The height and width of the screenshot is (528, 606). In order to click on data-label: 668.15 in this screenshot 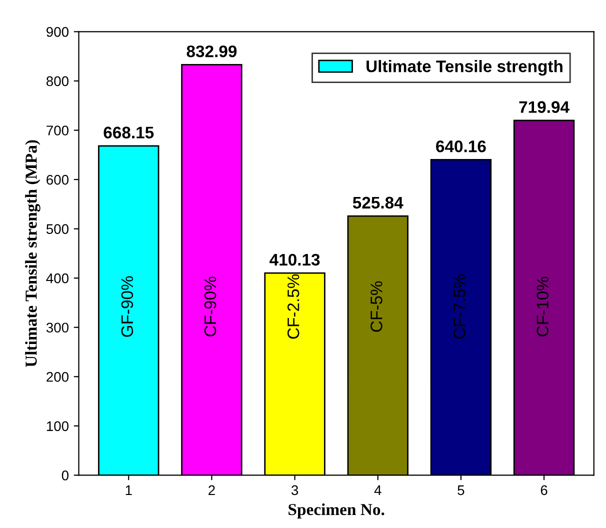, I will do `click(129, 132)`.